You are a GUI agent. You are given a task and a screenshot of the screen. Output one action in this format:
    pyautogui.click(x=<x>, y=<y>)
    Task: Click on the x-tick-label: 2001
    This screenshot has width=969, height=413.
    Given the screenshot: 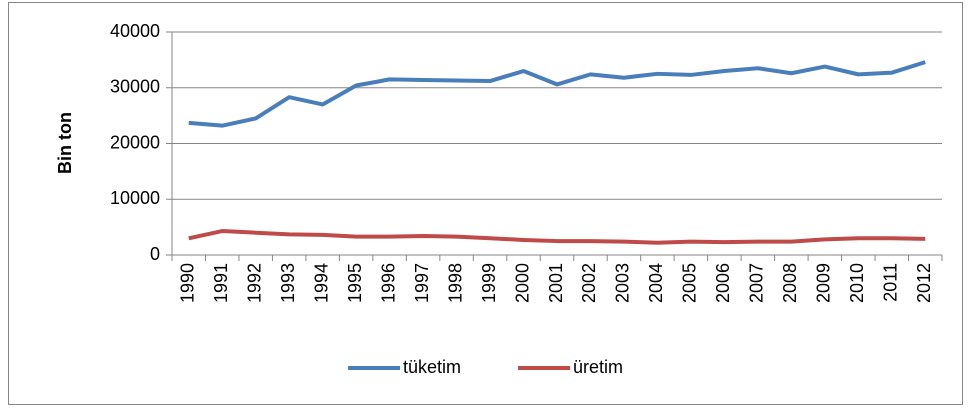 What is the action you would take?
    pyautogui.click(x=556, y=283)
    